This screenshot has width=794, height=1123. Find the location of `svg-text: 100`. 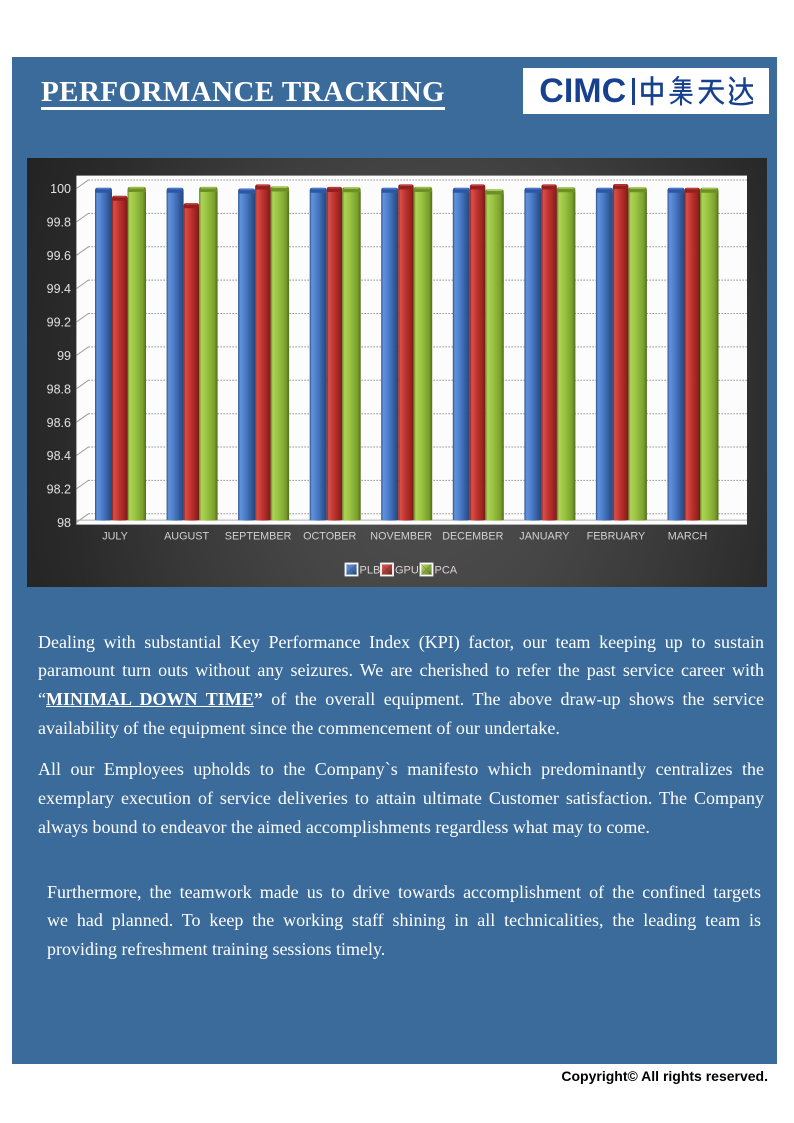

svg-text: 100 is located at coordinates (60, 189).